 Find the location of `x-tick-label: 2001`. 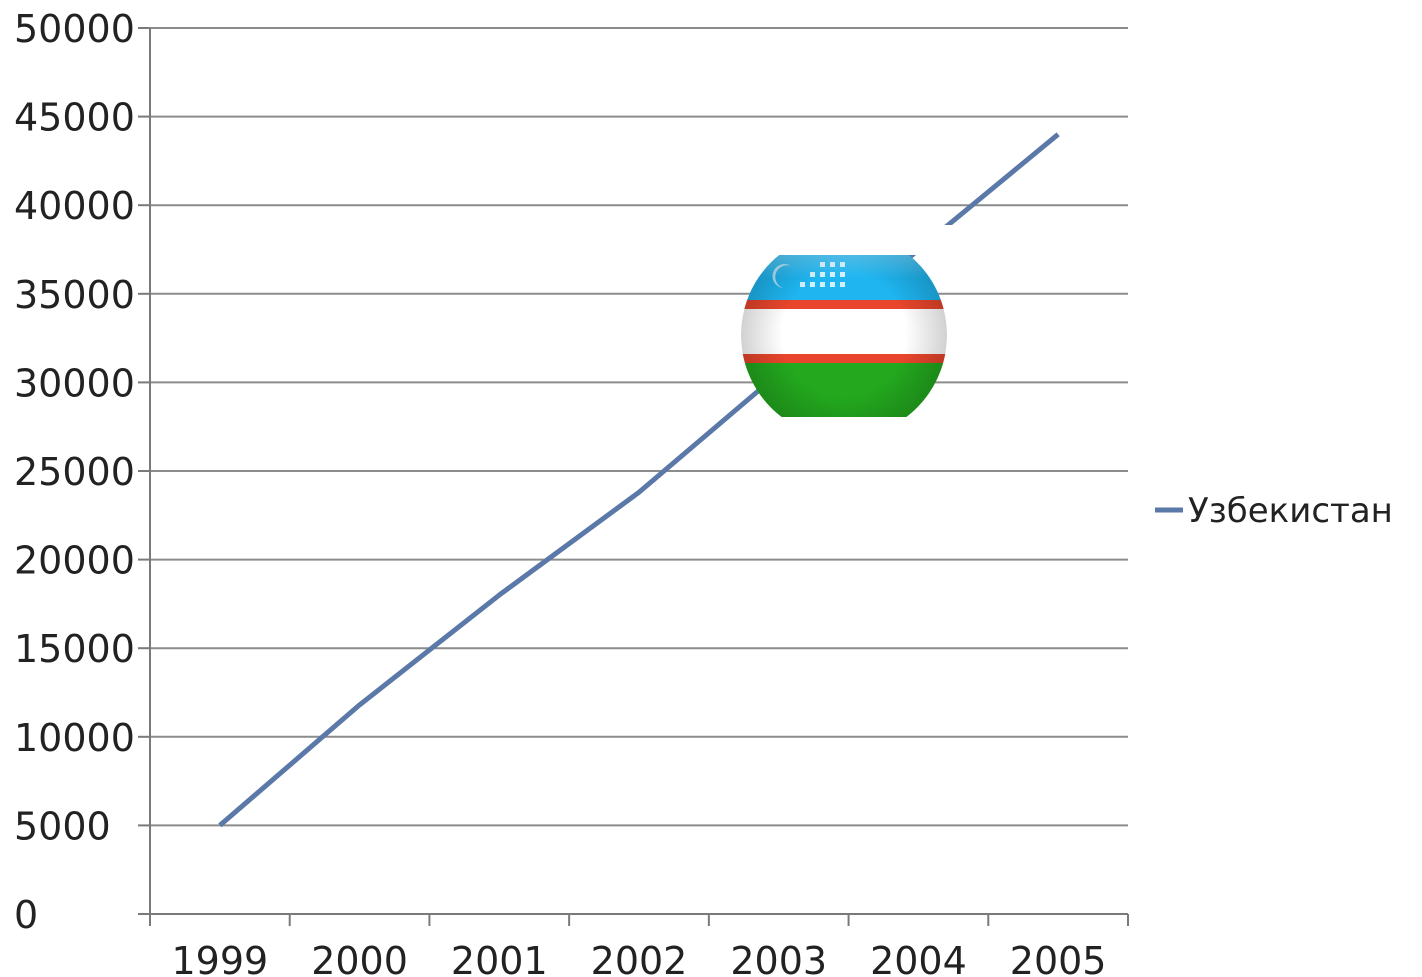

x-tick-label: 2001 is located at coordinates (499, 958).